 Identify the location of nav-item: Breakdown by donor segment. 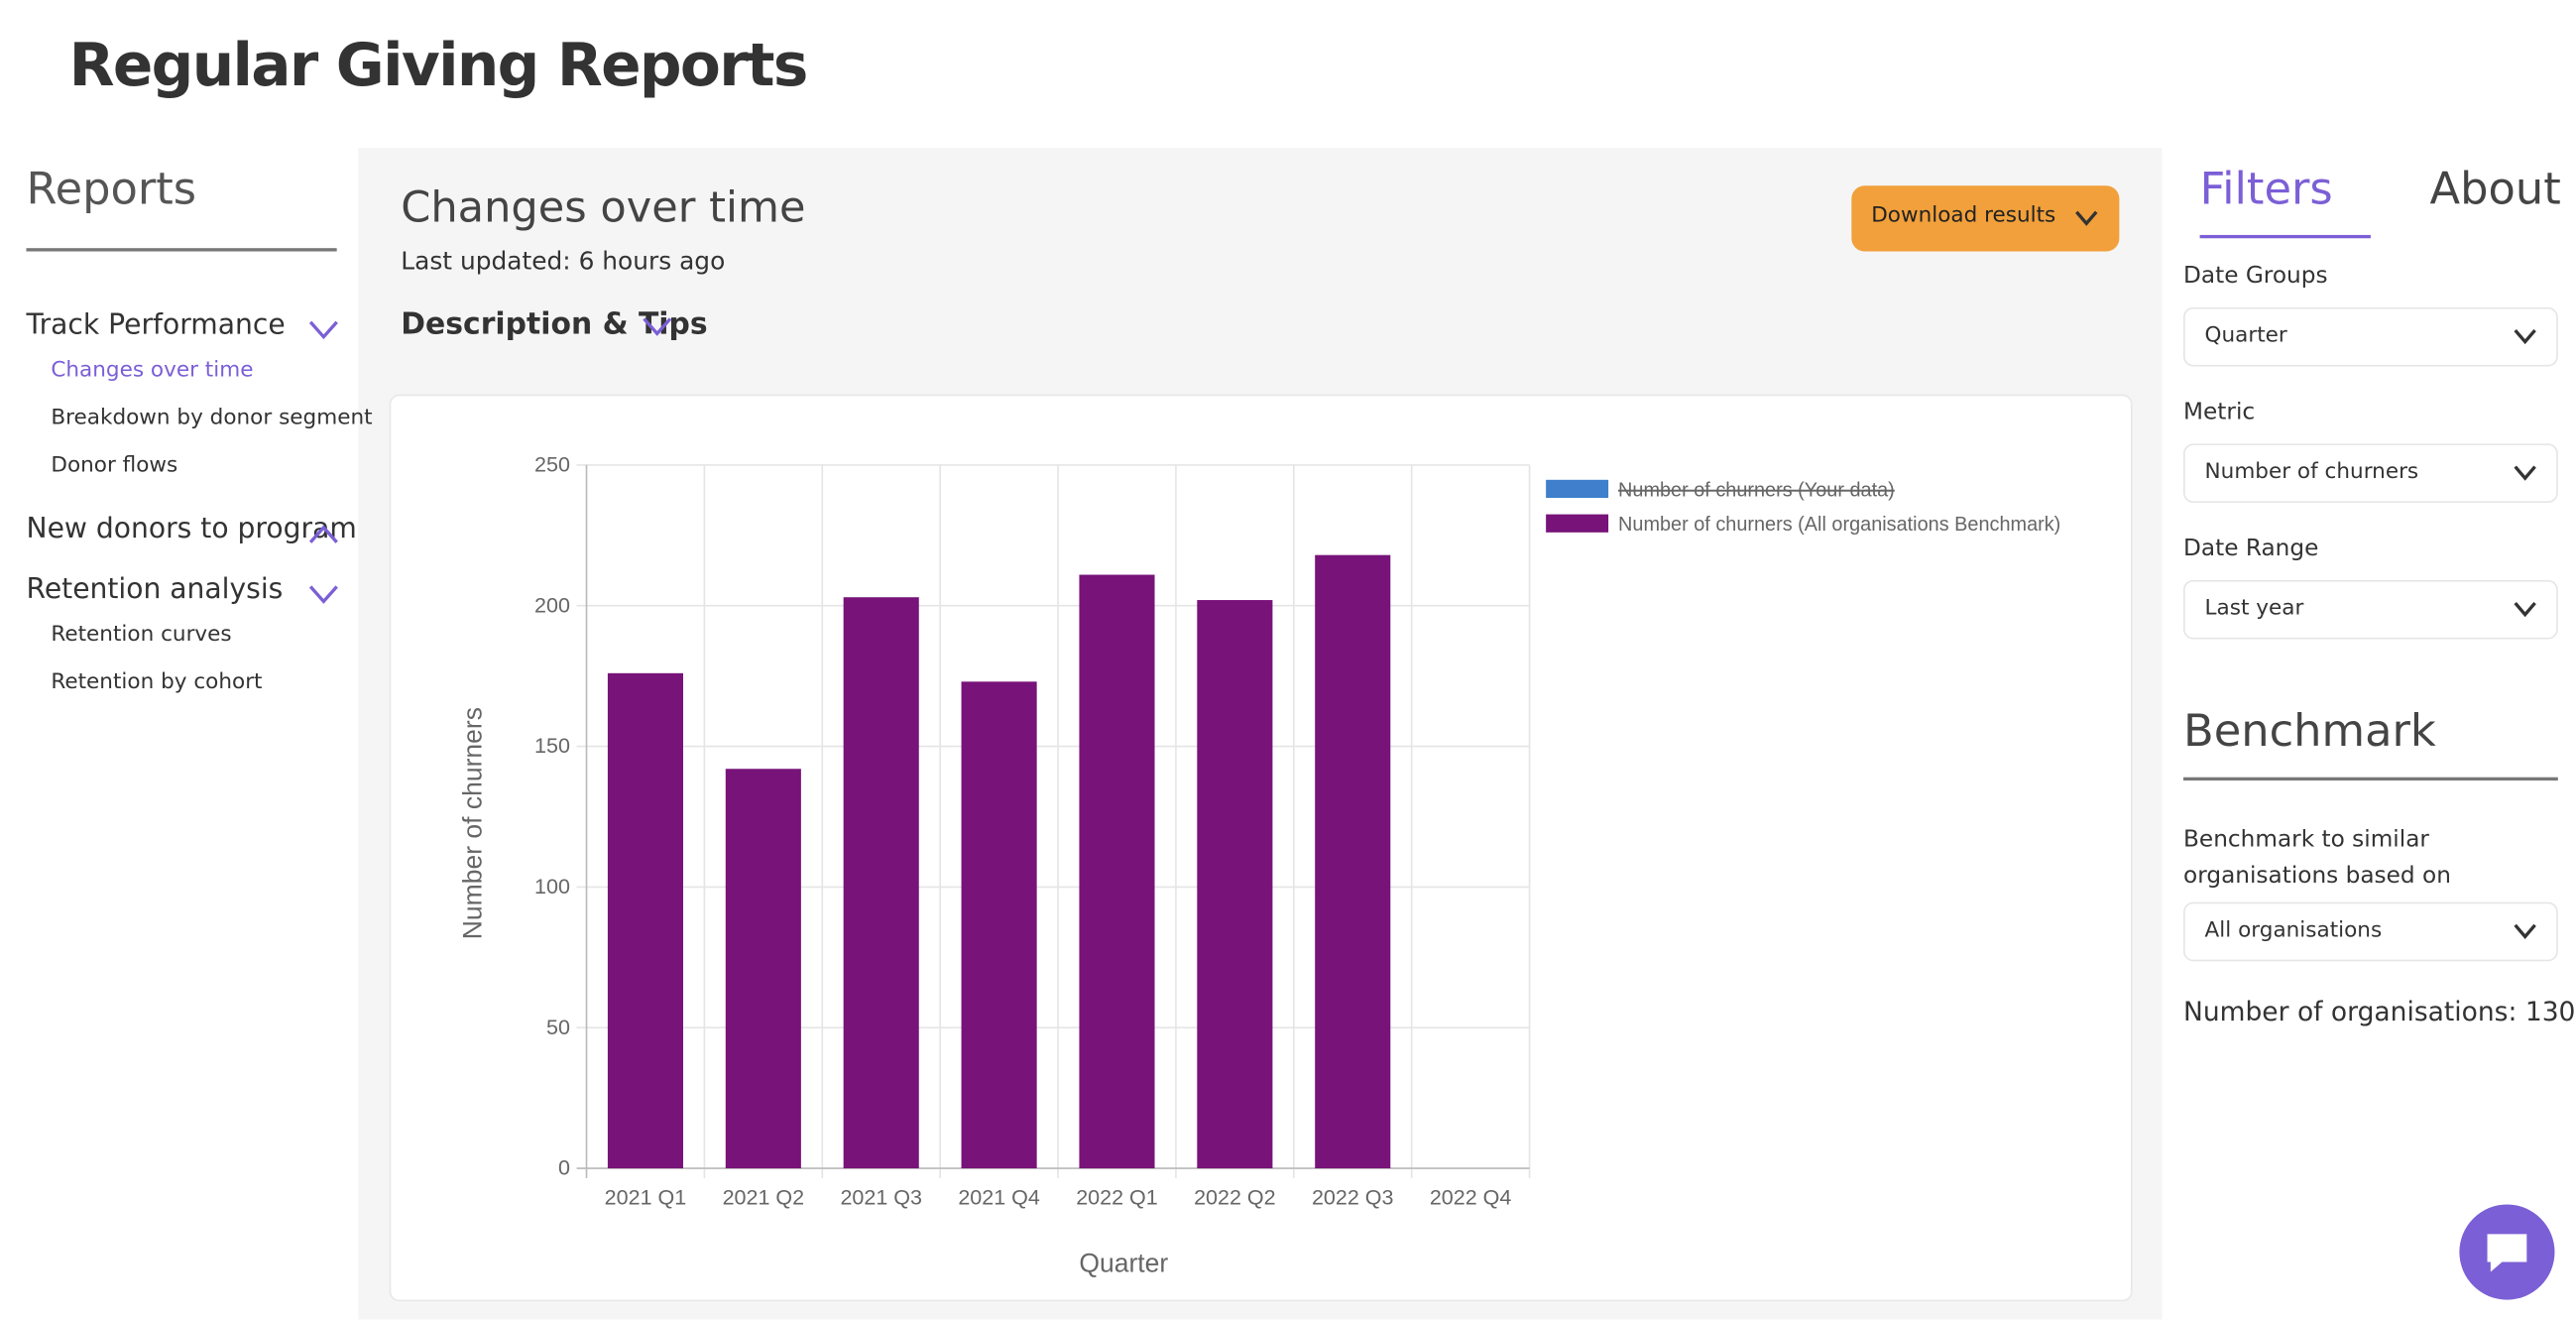
(212, 418).